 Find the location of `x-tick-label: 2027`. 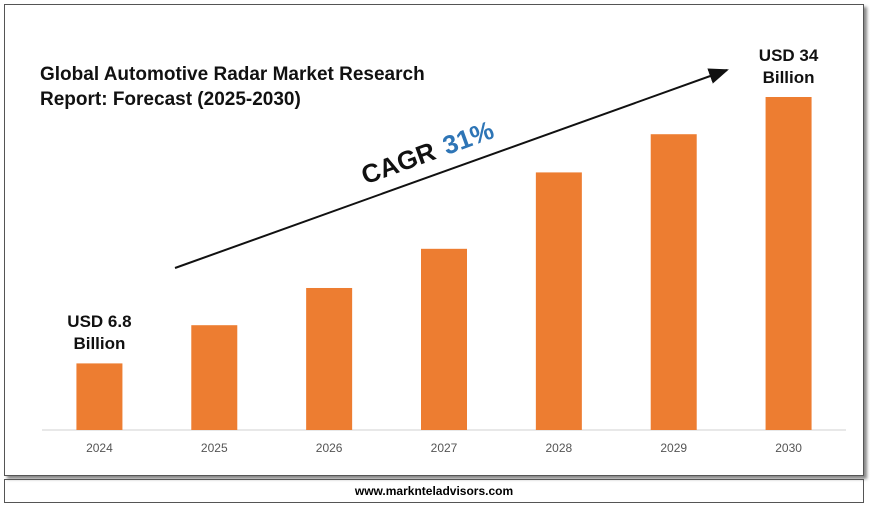

x-tick-label: 2027 is located at coordinates (444, 448).